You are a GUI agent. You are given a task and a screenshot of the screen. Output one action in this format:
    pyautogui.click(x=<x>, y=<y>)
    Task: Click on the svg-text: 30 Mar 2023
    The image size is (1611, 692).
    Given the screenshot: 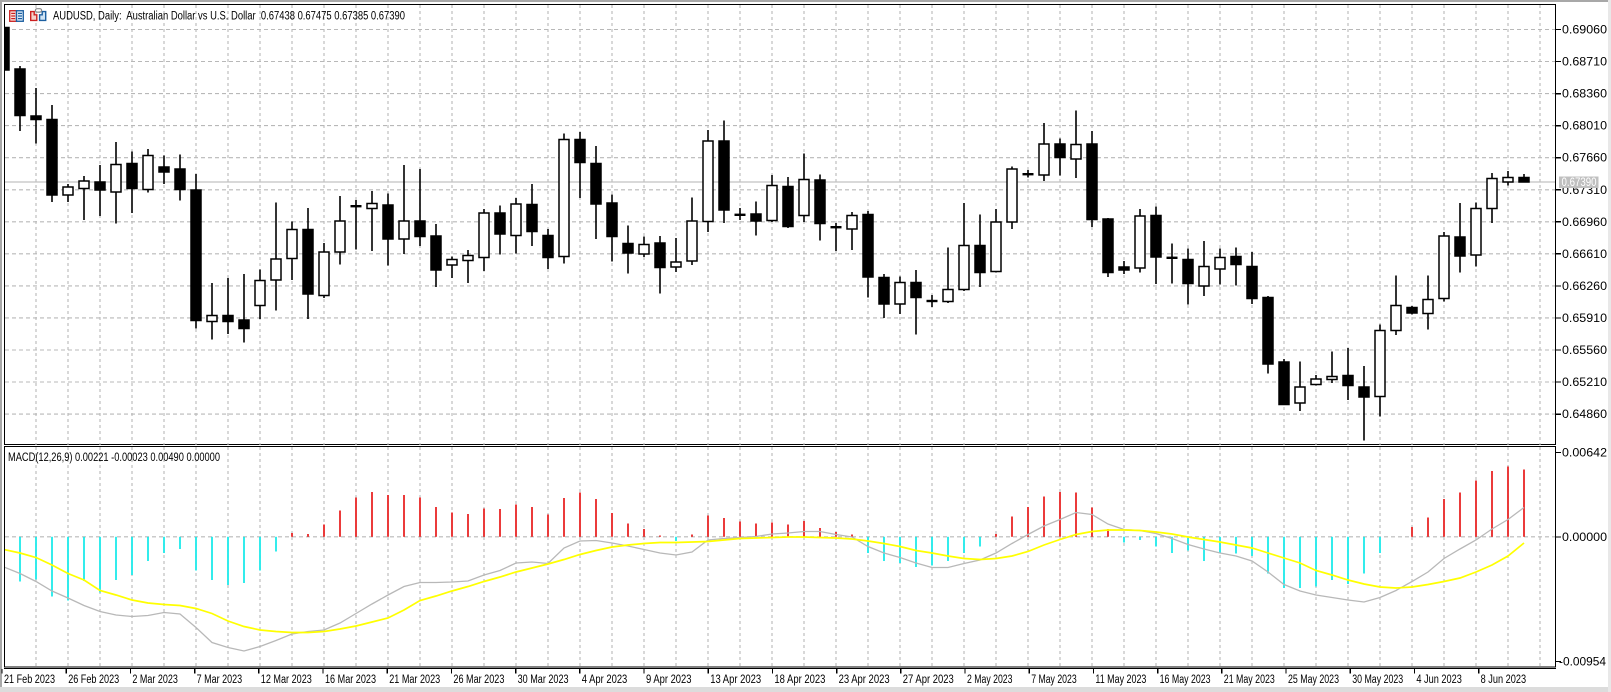 What is the action you would take?
    pyautogui.click(x=543, y=680)
    